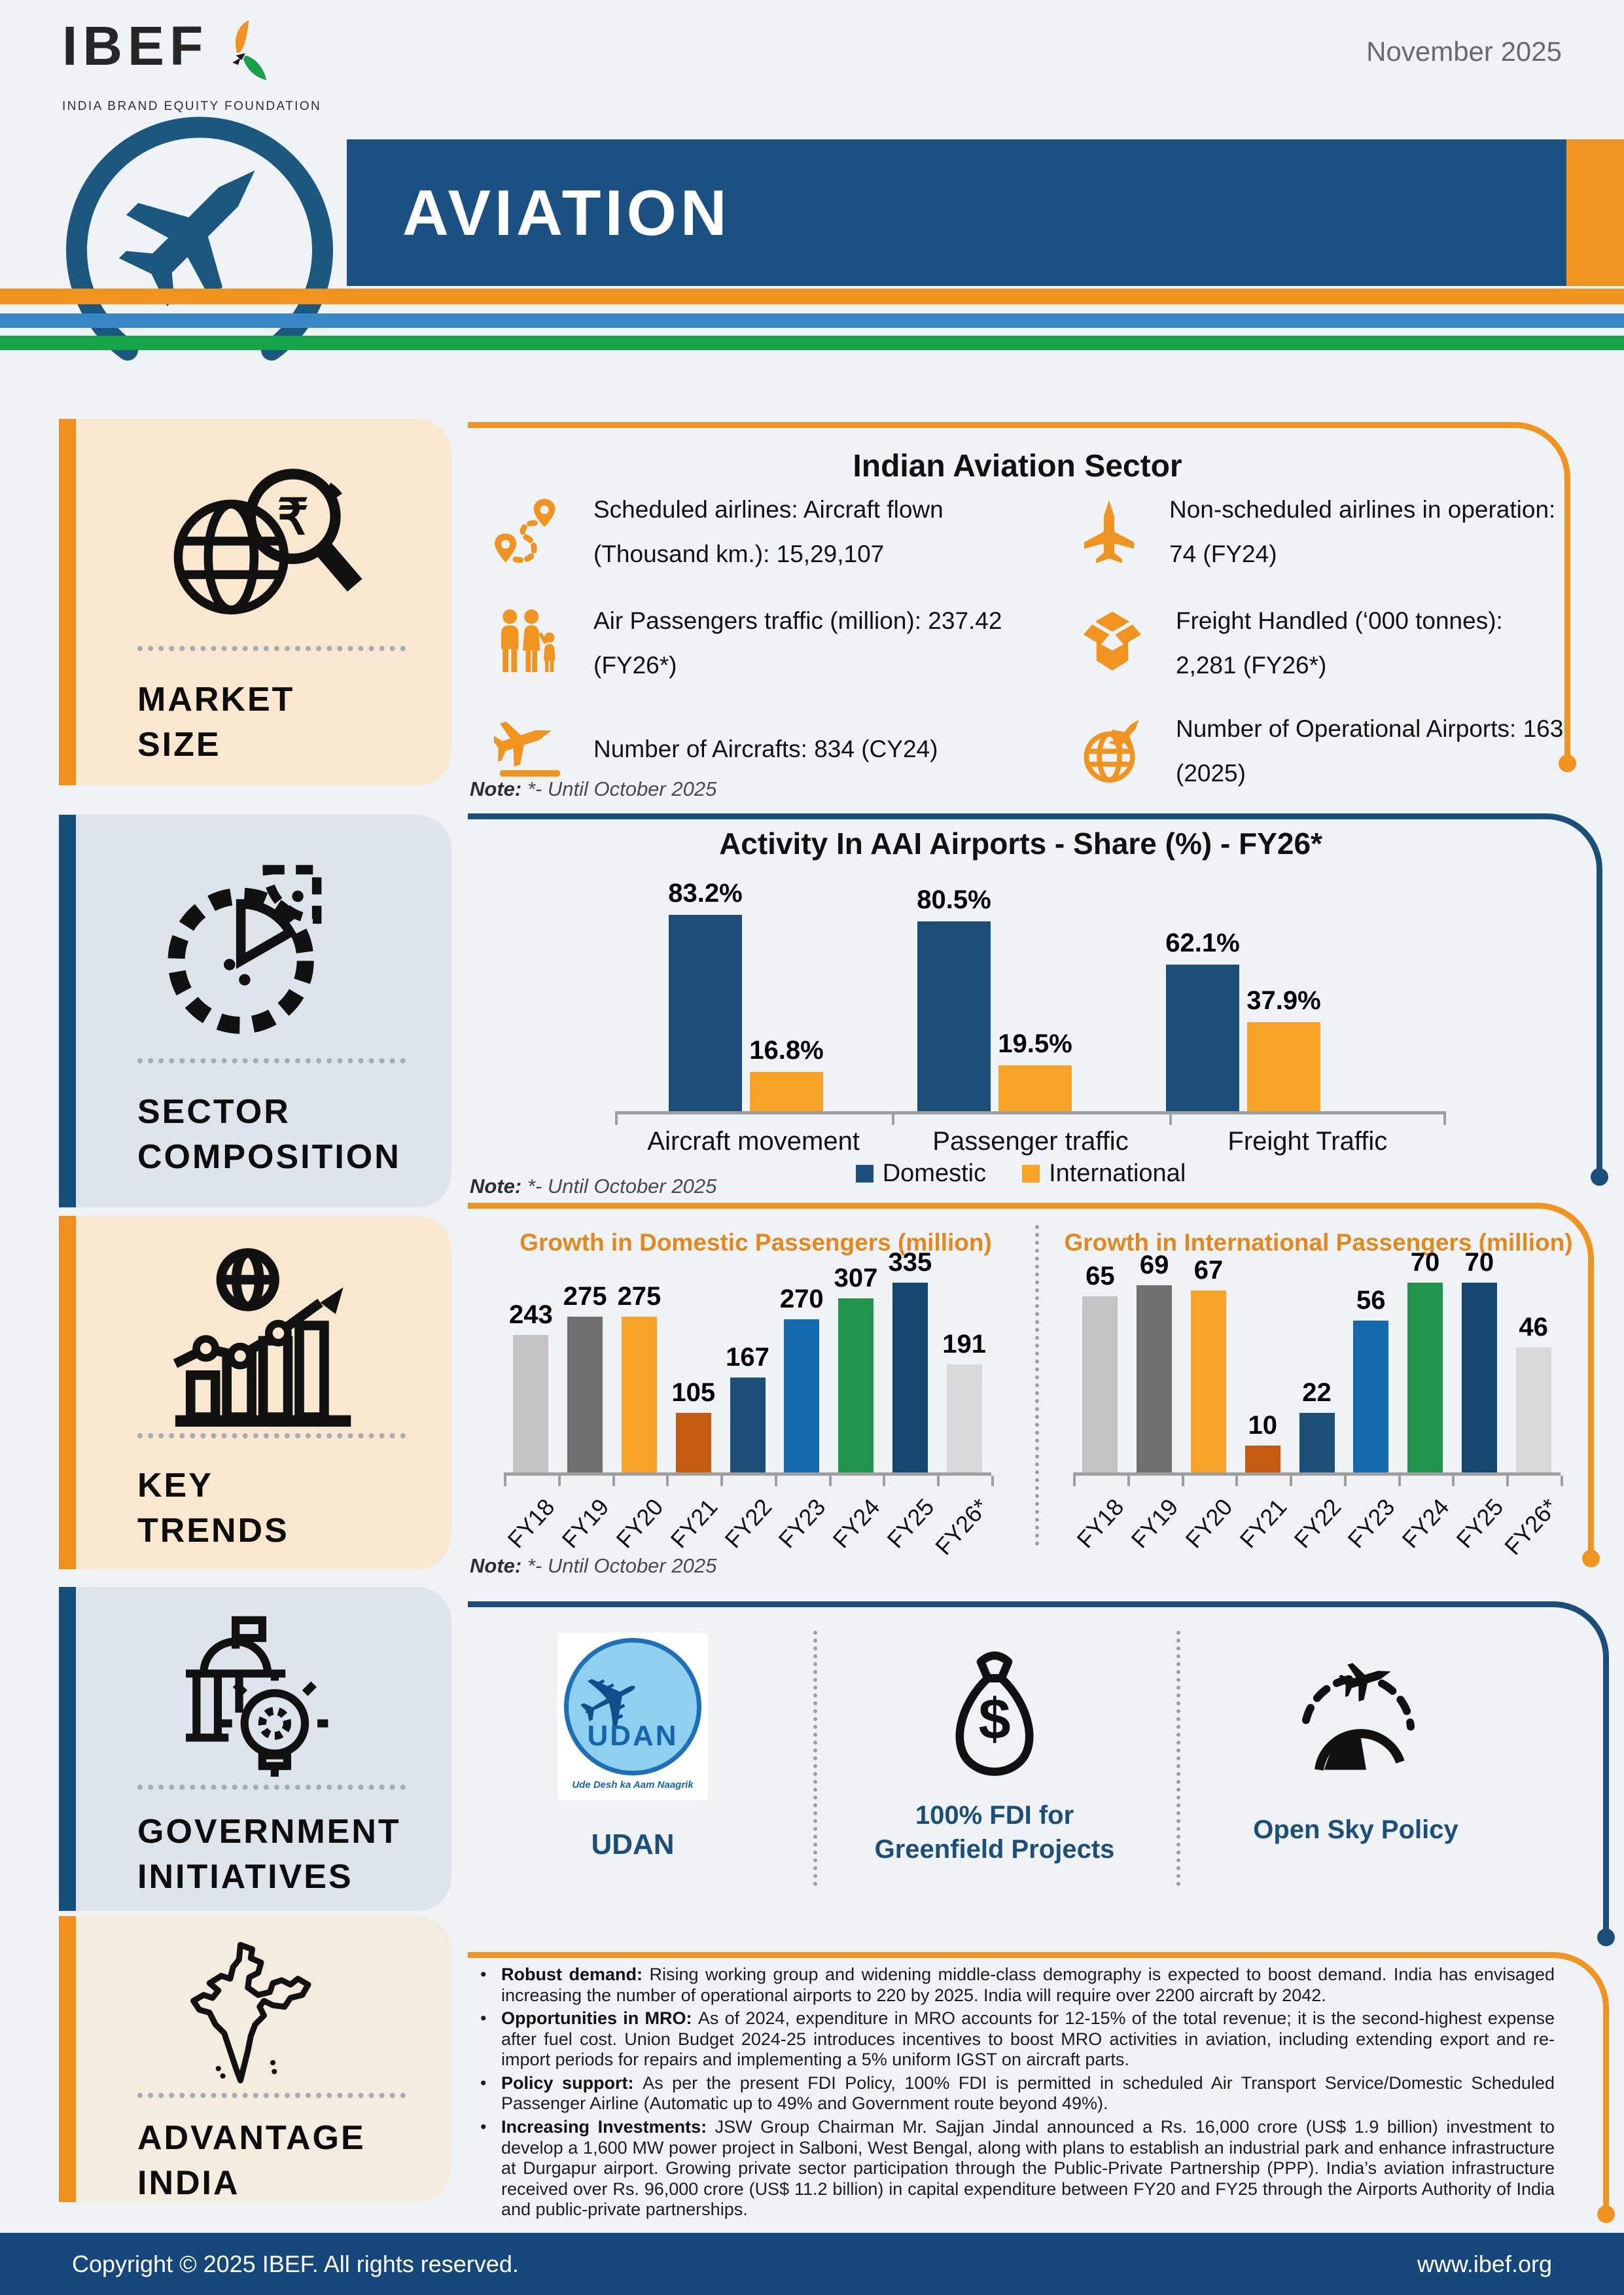 Image resolution: width=1624 pixels, height=2295 pixels. I want to click on bar-FY21, so click(693, 1442).